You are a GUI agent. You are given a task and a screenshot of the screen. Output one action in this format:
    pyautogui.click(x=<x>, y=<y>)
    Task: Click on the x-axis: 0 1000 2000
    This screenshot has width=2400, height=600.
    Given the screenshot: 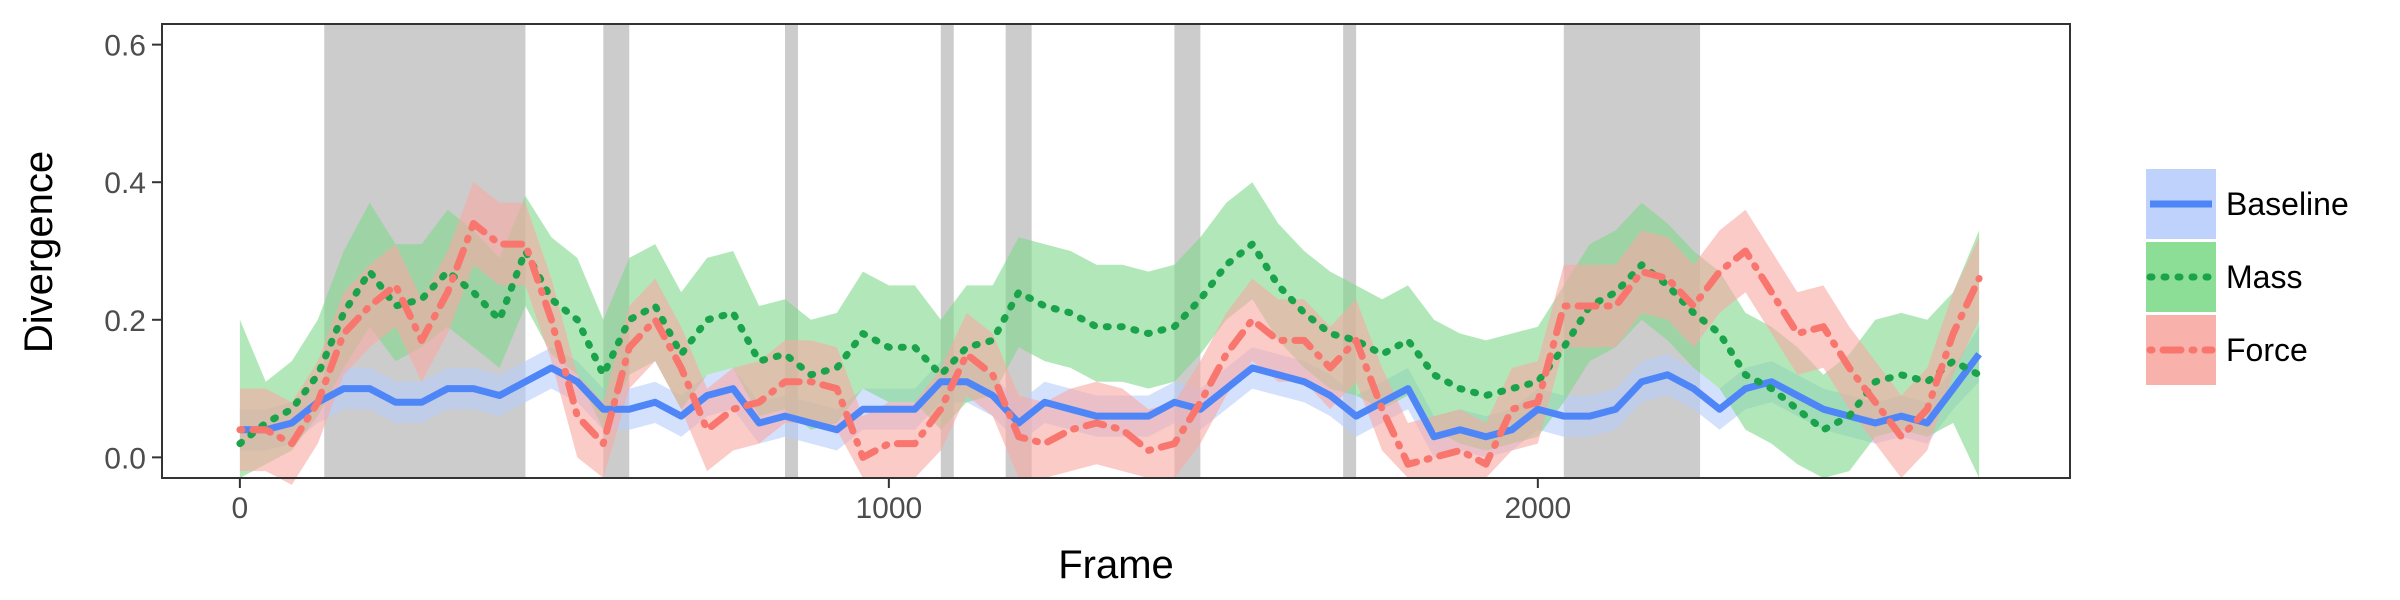 What is the action you would take?
    pyautogui.click(x=901, y=501)
    